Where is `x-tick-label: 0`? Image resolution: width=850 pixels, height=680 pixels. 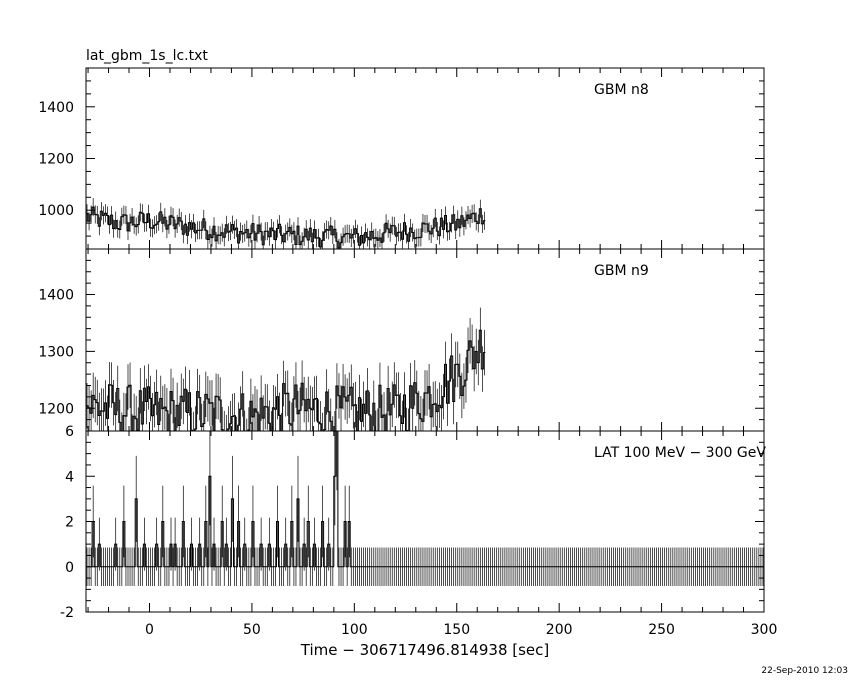
x-tick-label: 0 is located at coordinates (149, 630).